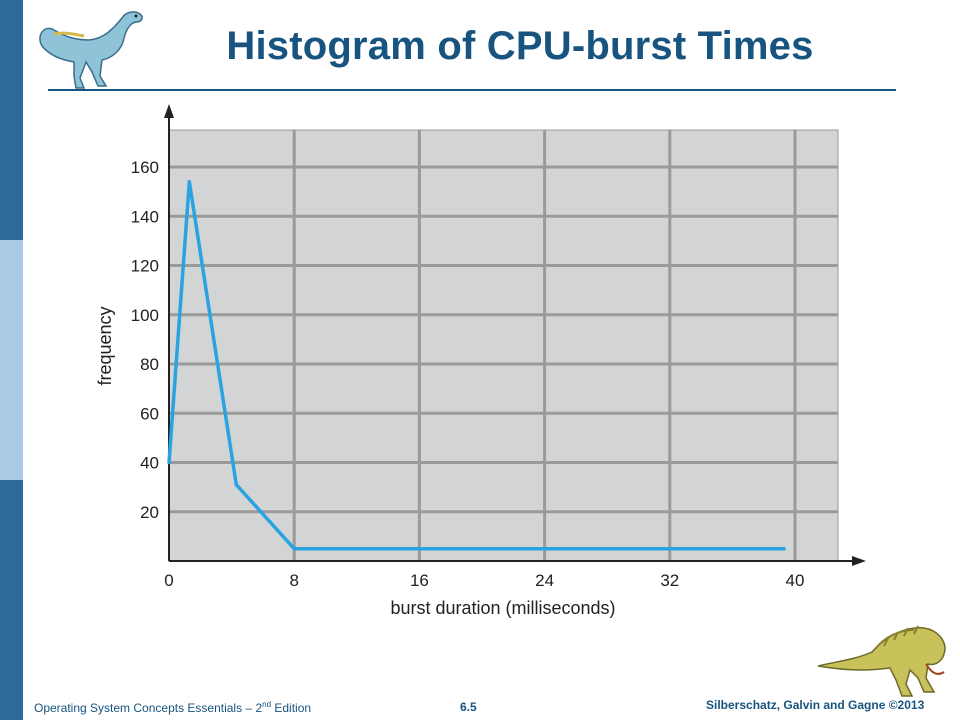  Describe the element at coordinates (544, 580) in the screenshot. I see `x-tick-label: 24` at that location.